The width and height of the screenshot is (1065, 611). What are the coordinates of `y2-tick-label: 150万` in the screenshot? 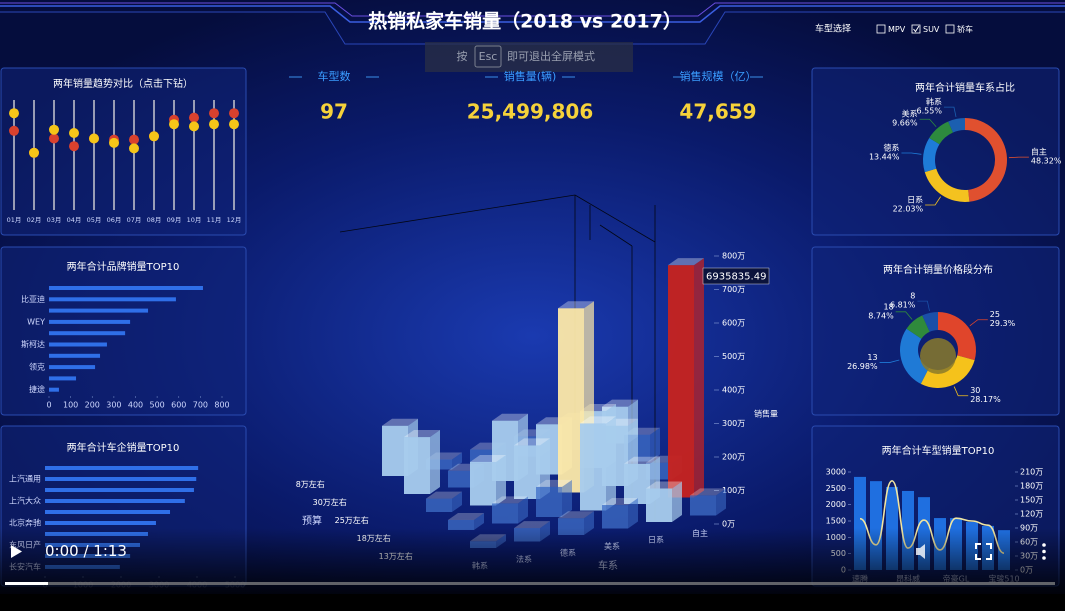 It's located at (1031, 500).